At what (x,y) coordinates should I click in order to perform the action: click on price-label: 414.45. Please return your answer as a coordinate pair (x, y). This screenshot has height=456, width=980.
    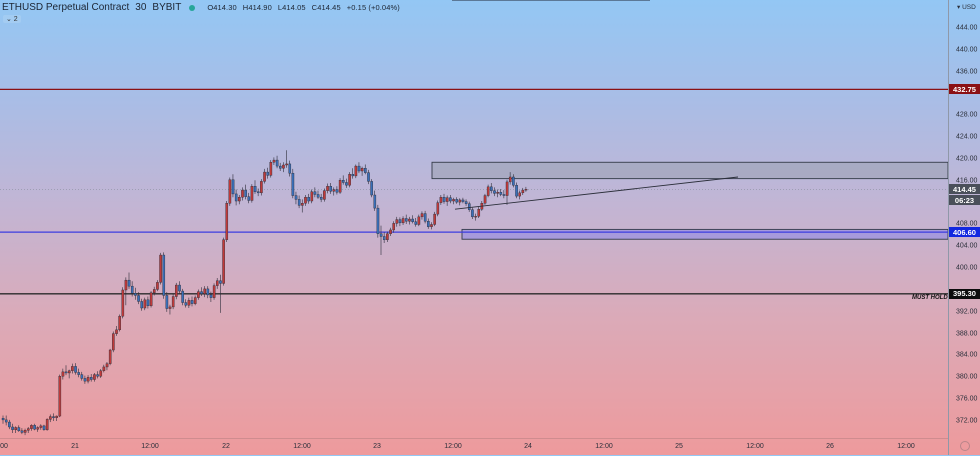
    Looking at the image, I should click on (964, 189).